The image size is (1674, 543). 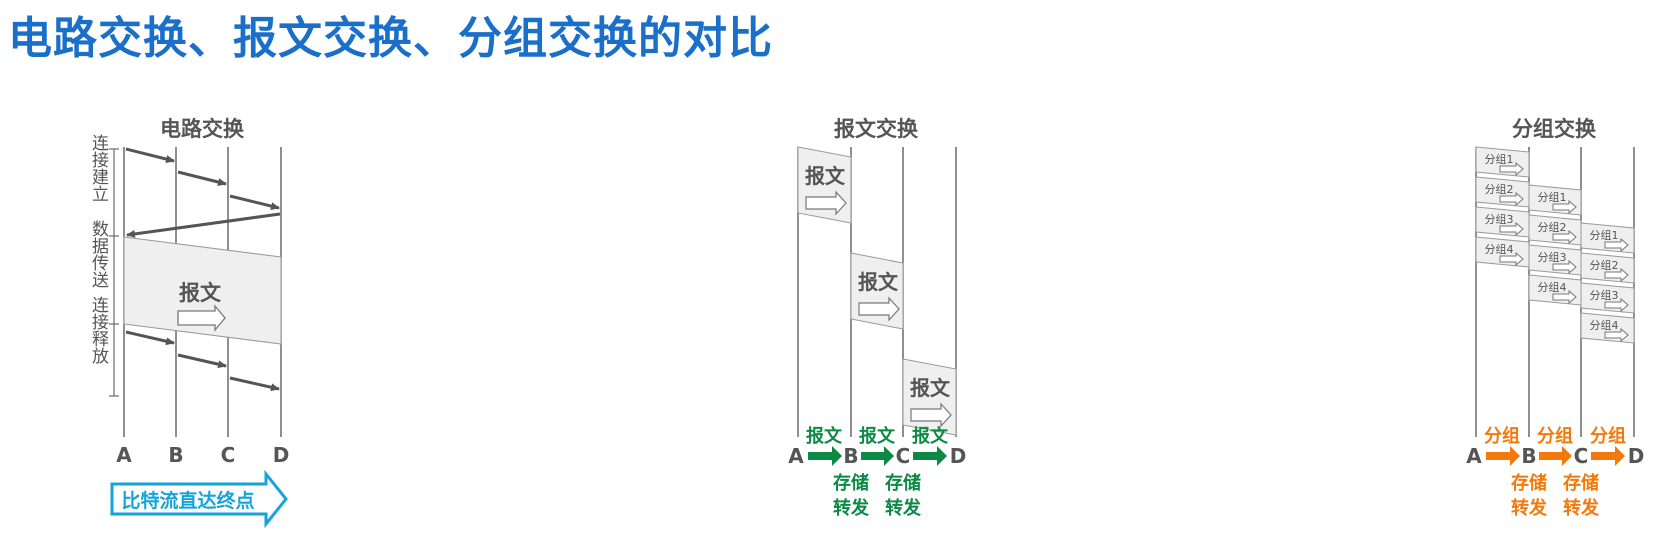 I want to click on packet-2-cd: 分组2, so click(x=1607, y=268).